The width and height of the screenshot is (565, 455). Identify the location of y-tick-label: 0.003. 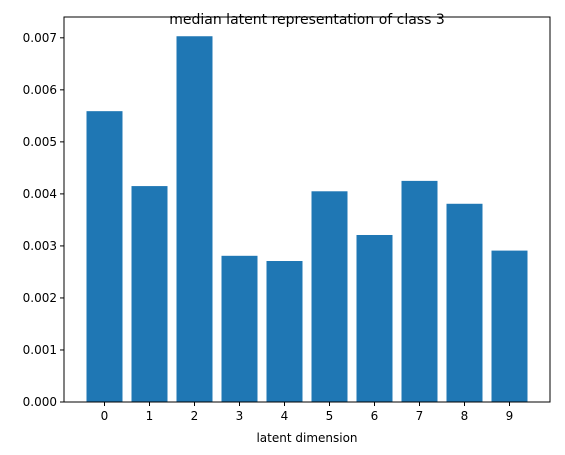
(40, 246).